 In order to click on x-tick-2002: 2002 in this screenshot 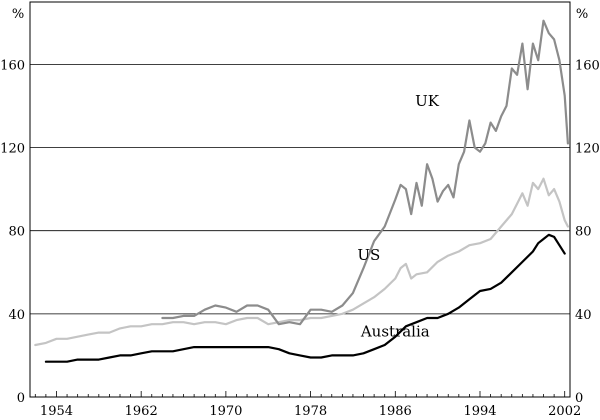, I will do `click(564, 411)`.